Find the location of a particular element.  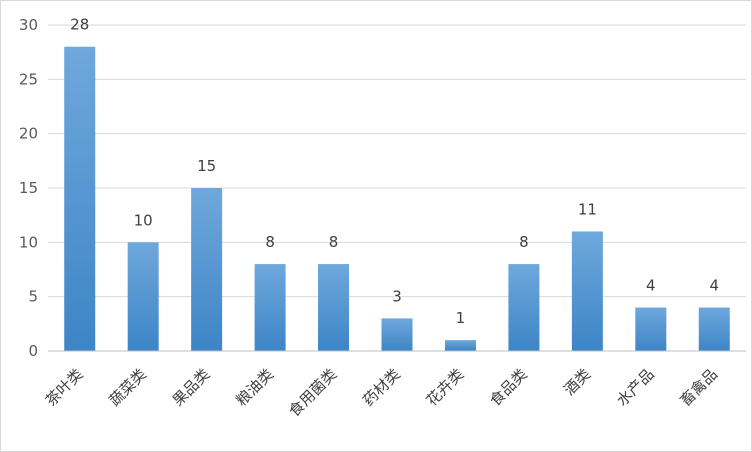

data-label: 10 is located at coordinates (143, 220).